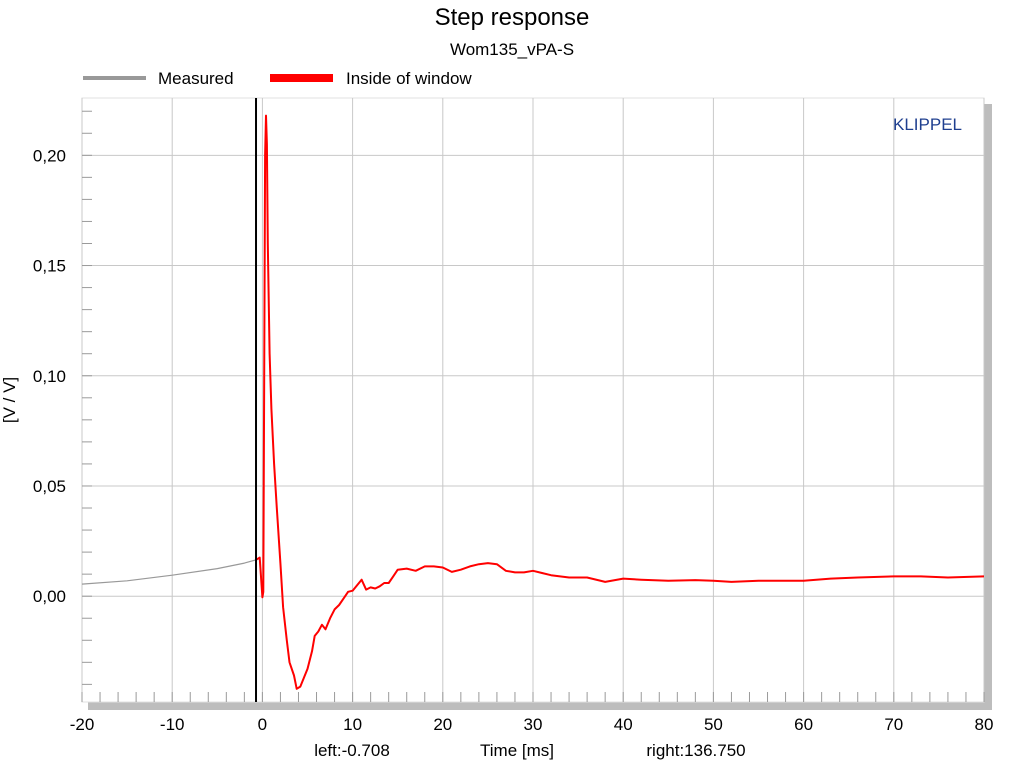  Describe the element at coordinates (512, 17) in the screenshot. I see `chart-title: Step response` at that location.